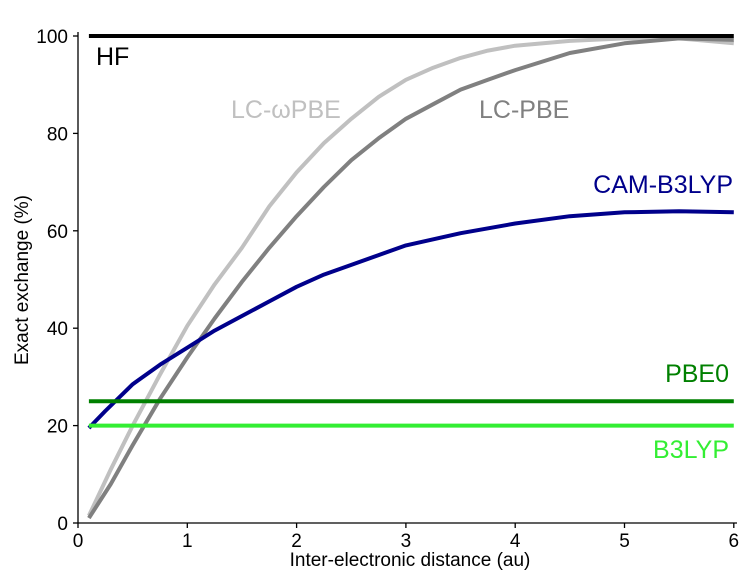 This screenshot has width=739, height=570. What do you see at coordinates (78, 541) in the screenshot?
I see `x-tick-label: 0` at bounding box center [78, 541].